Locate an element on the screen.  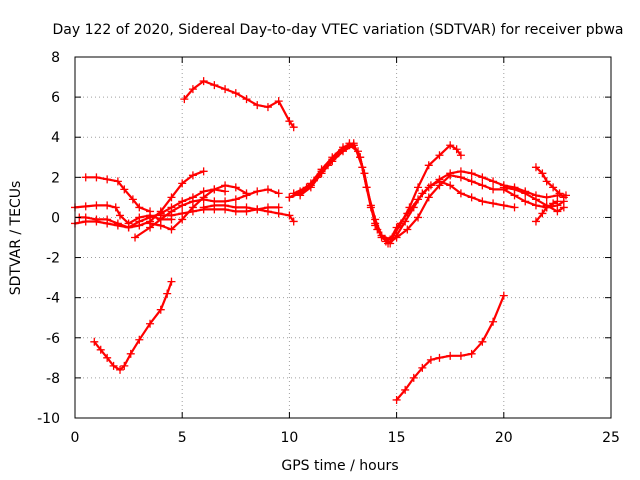
y-tick-label: 6 is located at coordinates (55, 98).